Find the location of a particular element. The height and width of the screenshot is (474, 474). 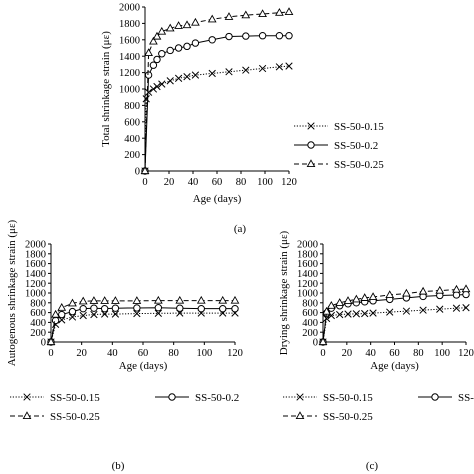

x-tick-label: 20 is located at coordinates (81, 353).